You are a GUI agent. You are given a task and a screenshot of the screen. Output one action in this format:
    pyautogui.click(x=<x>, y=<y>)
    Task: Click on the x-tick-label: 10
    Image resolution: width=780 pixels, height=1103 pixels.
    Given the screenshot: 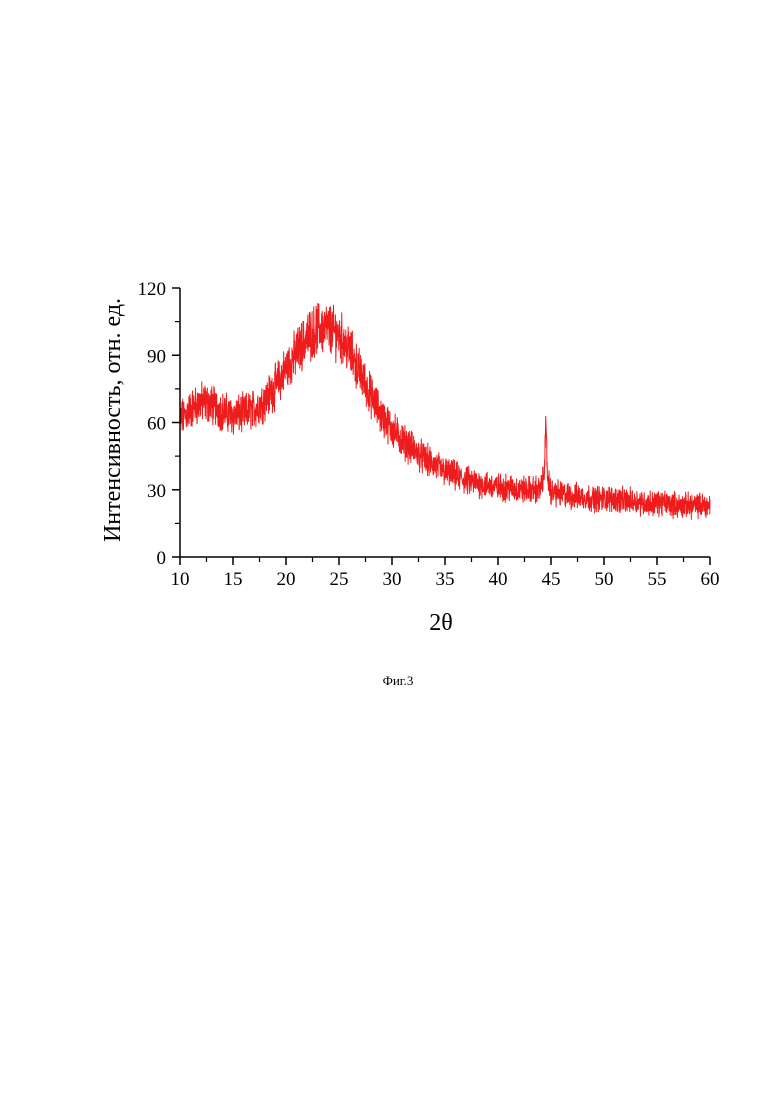 What is the action you would take?
    pyautogui.click(x=180, y=579)
    